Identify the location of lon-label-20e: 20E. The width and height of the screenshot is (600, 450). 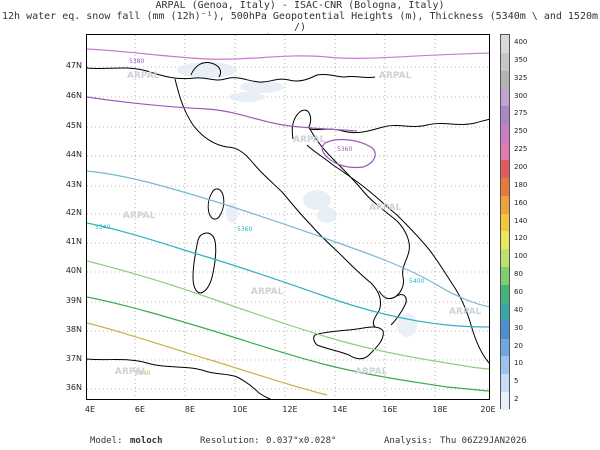
(488, 409).